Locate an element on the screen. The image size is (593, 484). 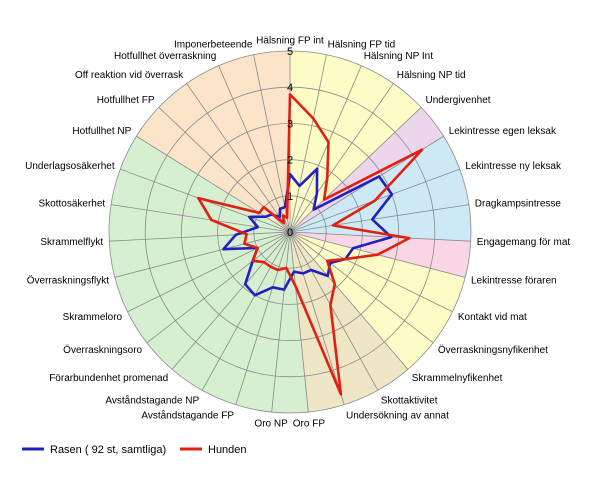
category-label-28: Off reaktion vid överrask is located at coordinates (129, 75).